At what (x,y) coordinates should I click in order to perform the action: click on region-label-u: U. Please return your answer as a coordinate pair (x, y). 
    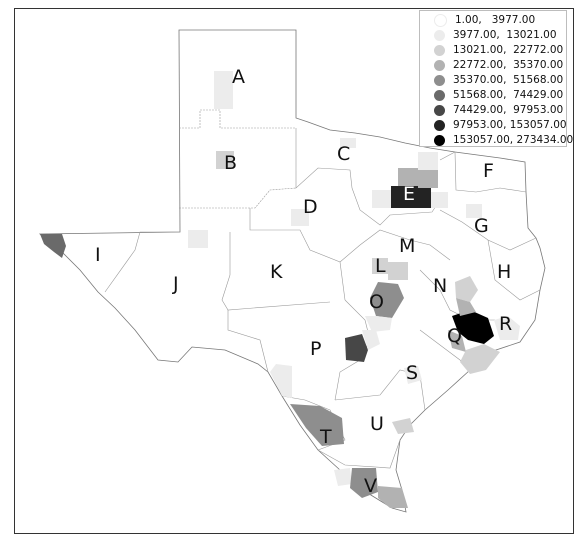
    Looking at the image, I should click on (377, 424).